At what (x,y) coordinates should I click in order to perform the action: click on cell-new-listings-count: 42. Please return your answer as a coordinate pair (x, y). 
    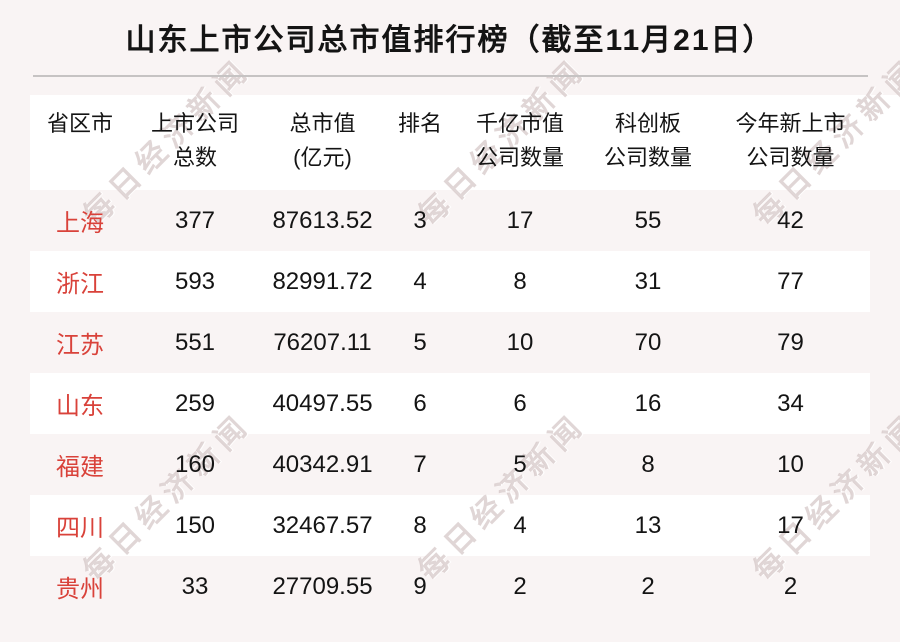
    Looking at the image, I should click on (790, 220).